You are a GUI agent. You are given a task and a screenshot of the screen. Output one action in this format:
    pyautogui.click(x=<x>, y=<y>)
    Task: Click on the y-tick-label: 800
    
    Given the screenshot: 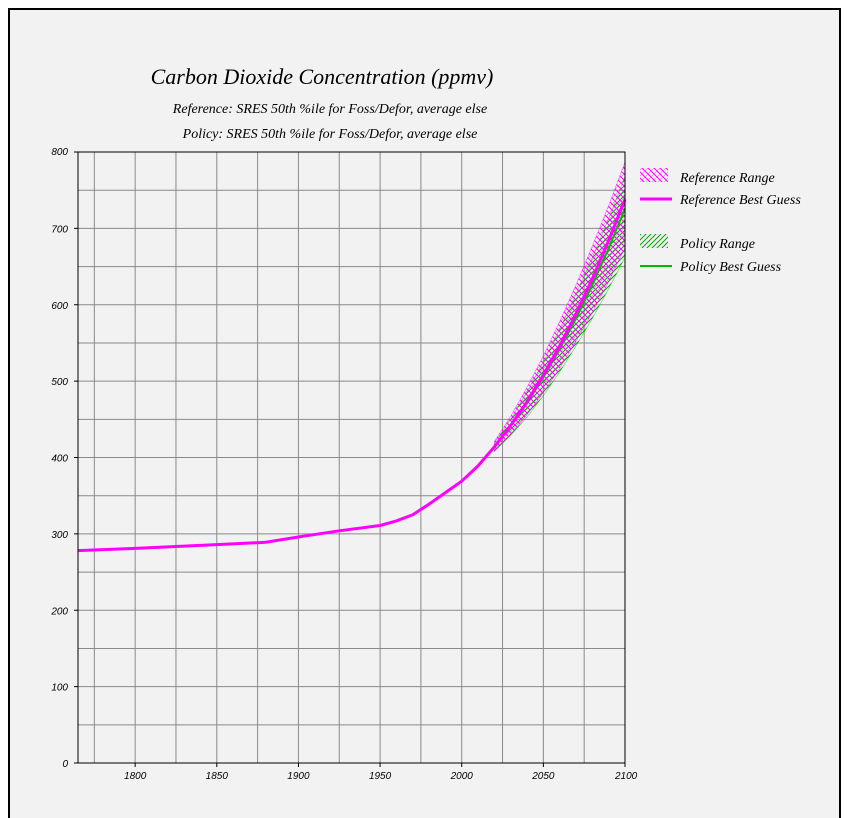 What is the action you would take?
    pyautogui.click(x=59, y=152)
    